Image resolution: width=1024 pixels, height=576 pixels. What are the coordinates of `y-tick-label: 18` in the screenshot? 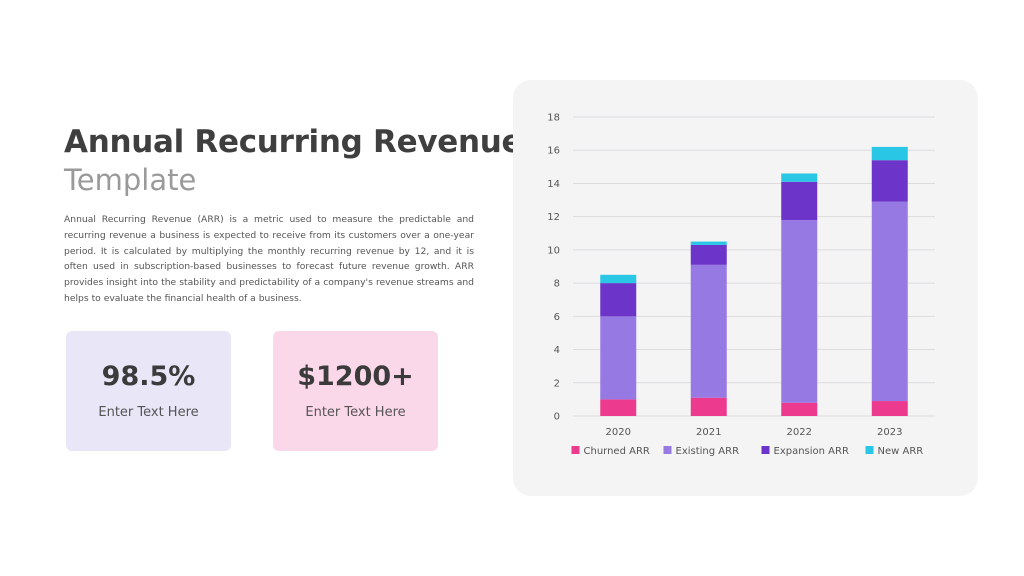 It's located at (553, 118).